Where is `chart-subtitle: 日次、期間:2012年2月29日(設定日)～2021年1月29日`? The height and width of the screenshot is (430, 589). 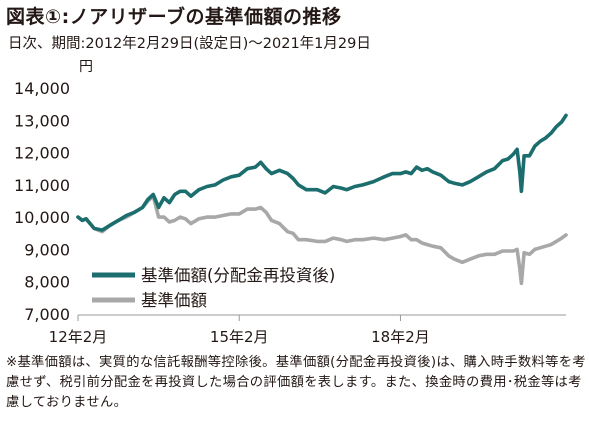
chart-subtitle: 日次、期間:2012年2月29日(設定日)～2021年1月29日 is located at coordinates (189, 44).